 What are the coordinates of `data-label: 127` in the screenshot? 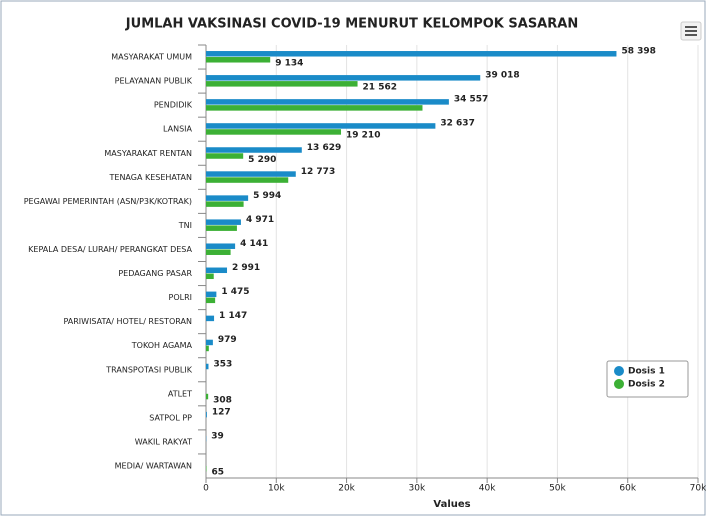 It's located at (221, 412).